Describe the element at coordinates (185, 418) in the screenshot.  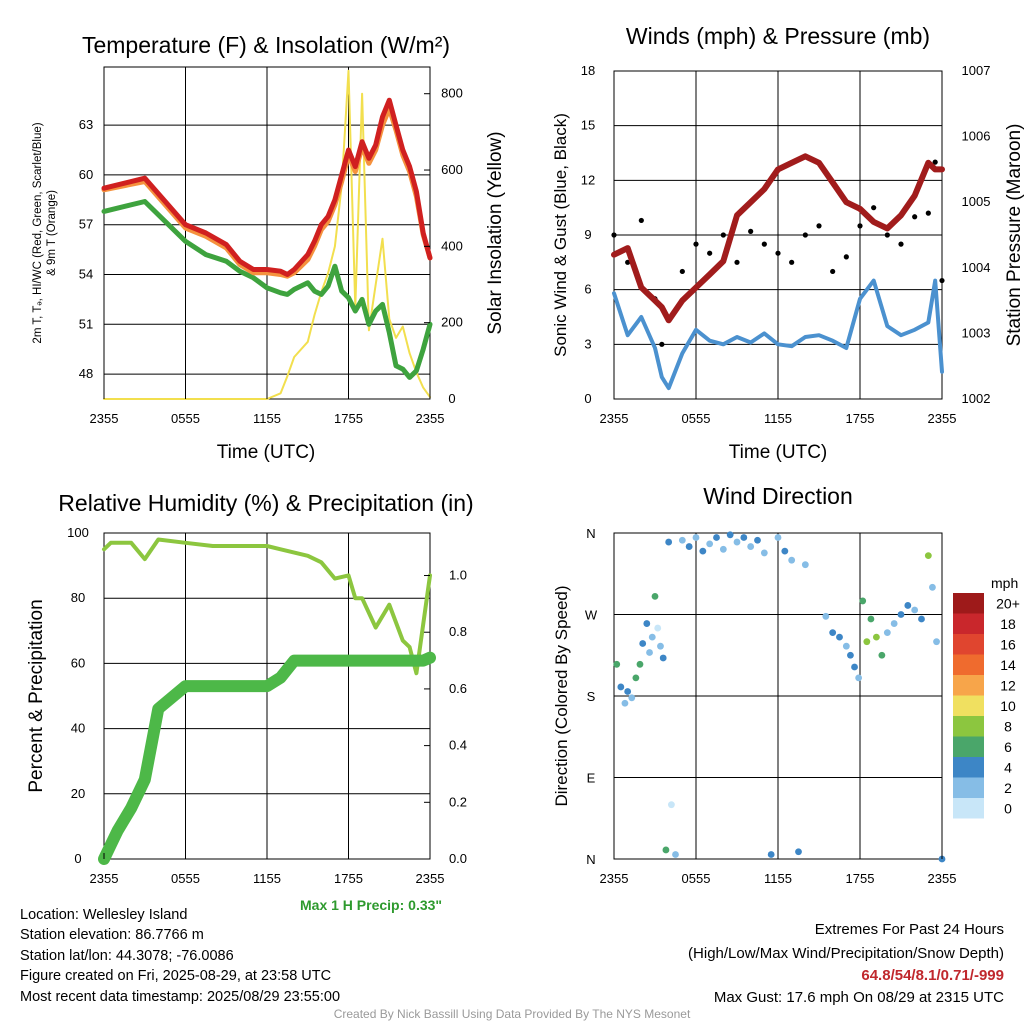
I see `temperature-xtick-label: 0555` at that location.